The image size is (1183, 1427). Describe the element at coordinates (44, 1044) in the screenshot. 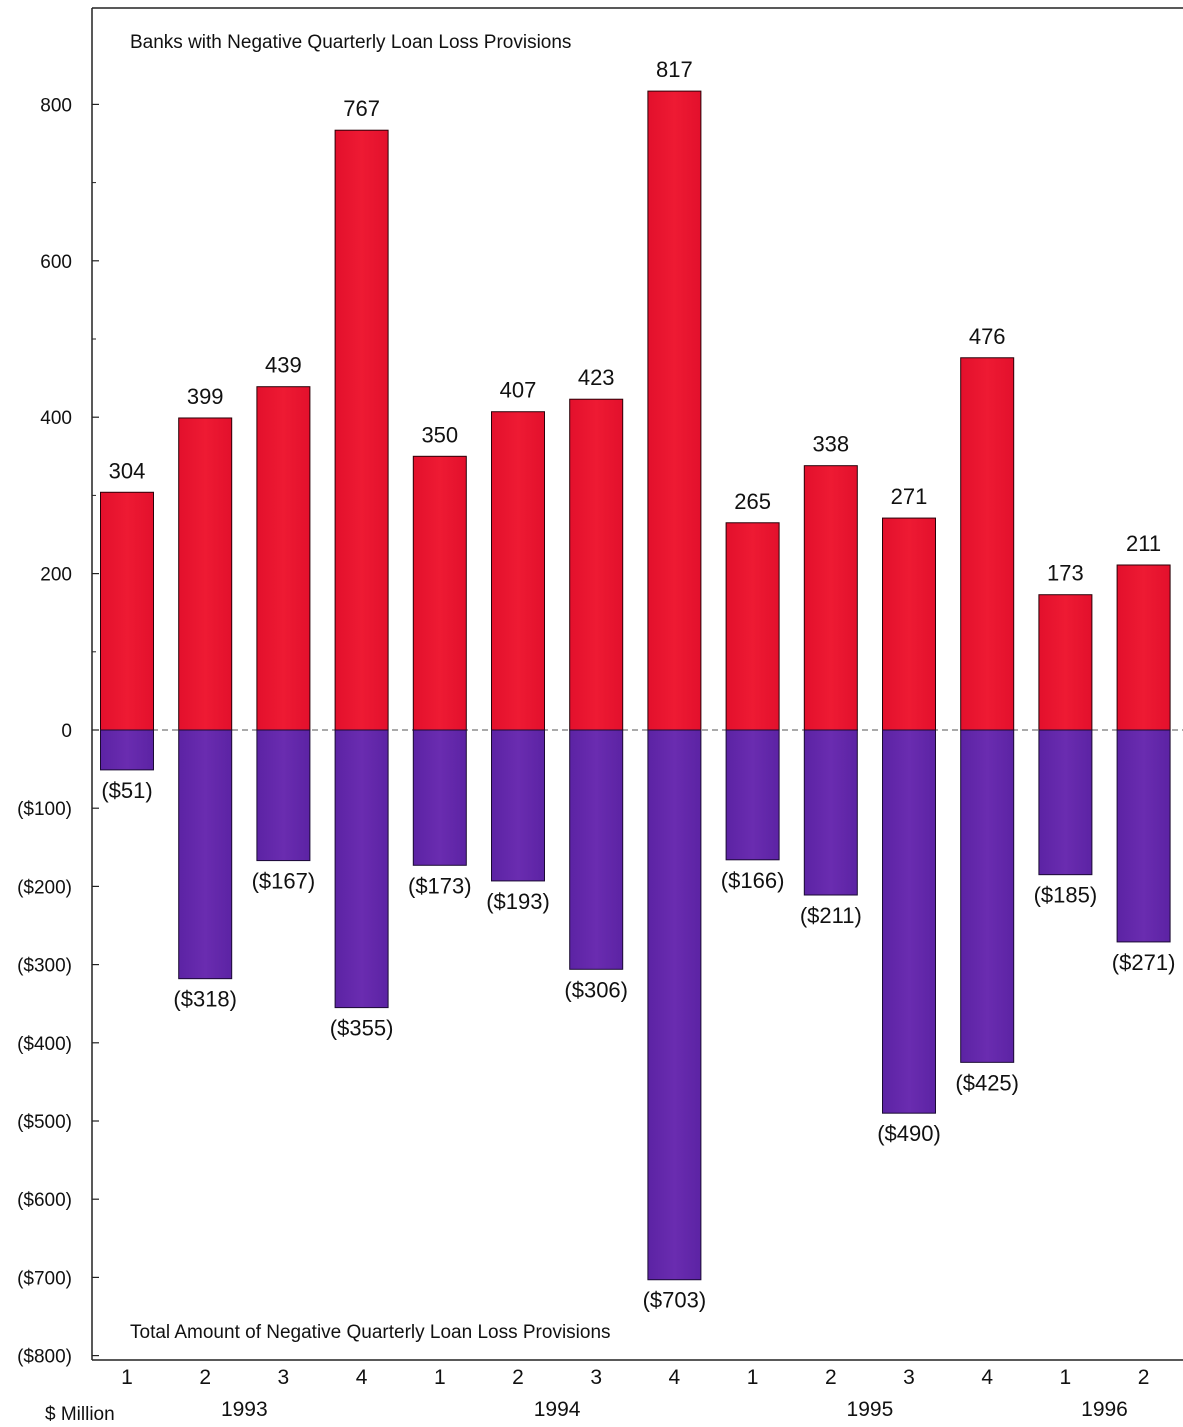

I see `y-tick-label: ($400)` at that location.